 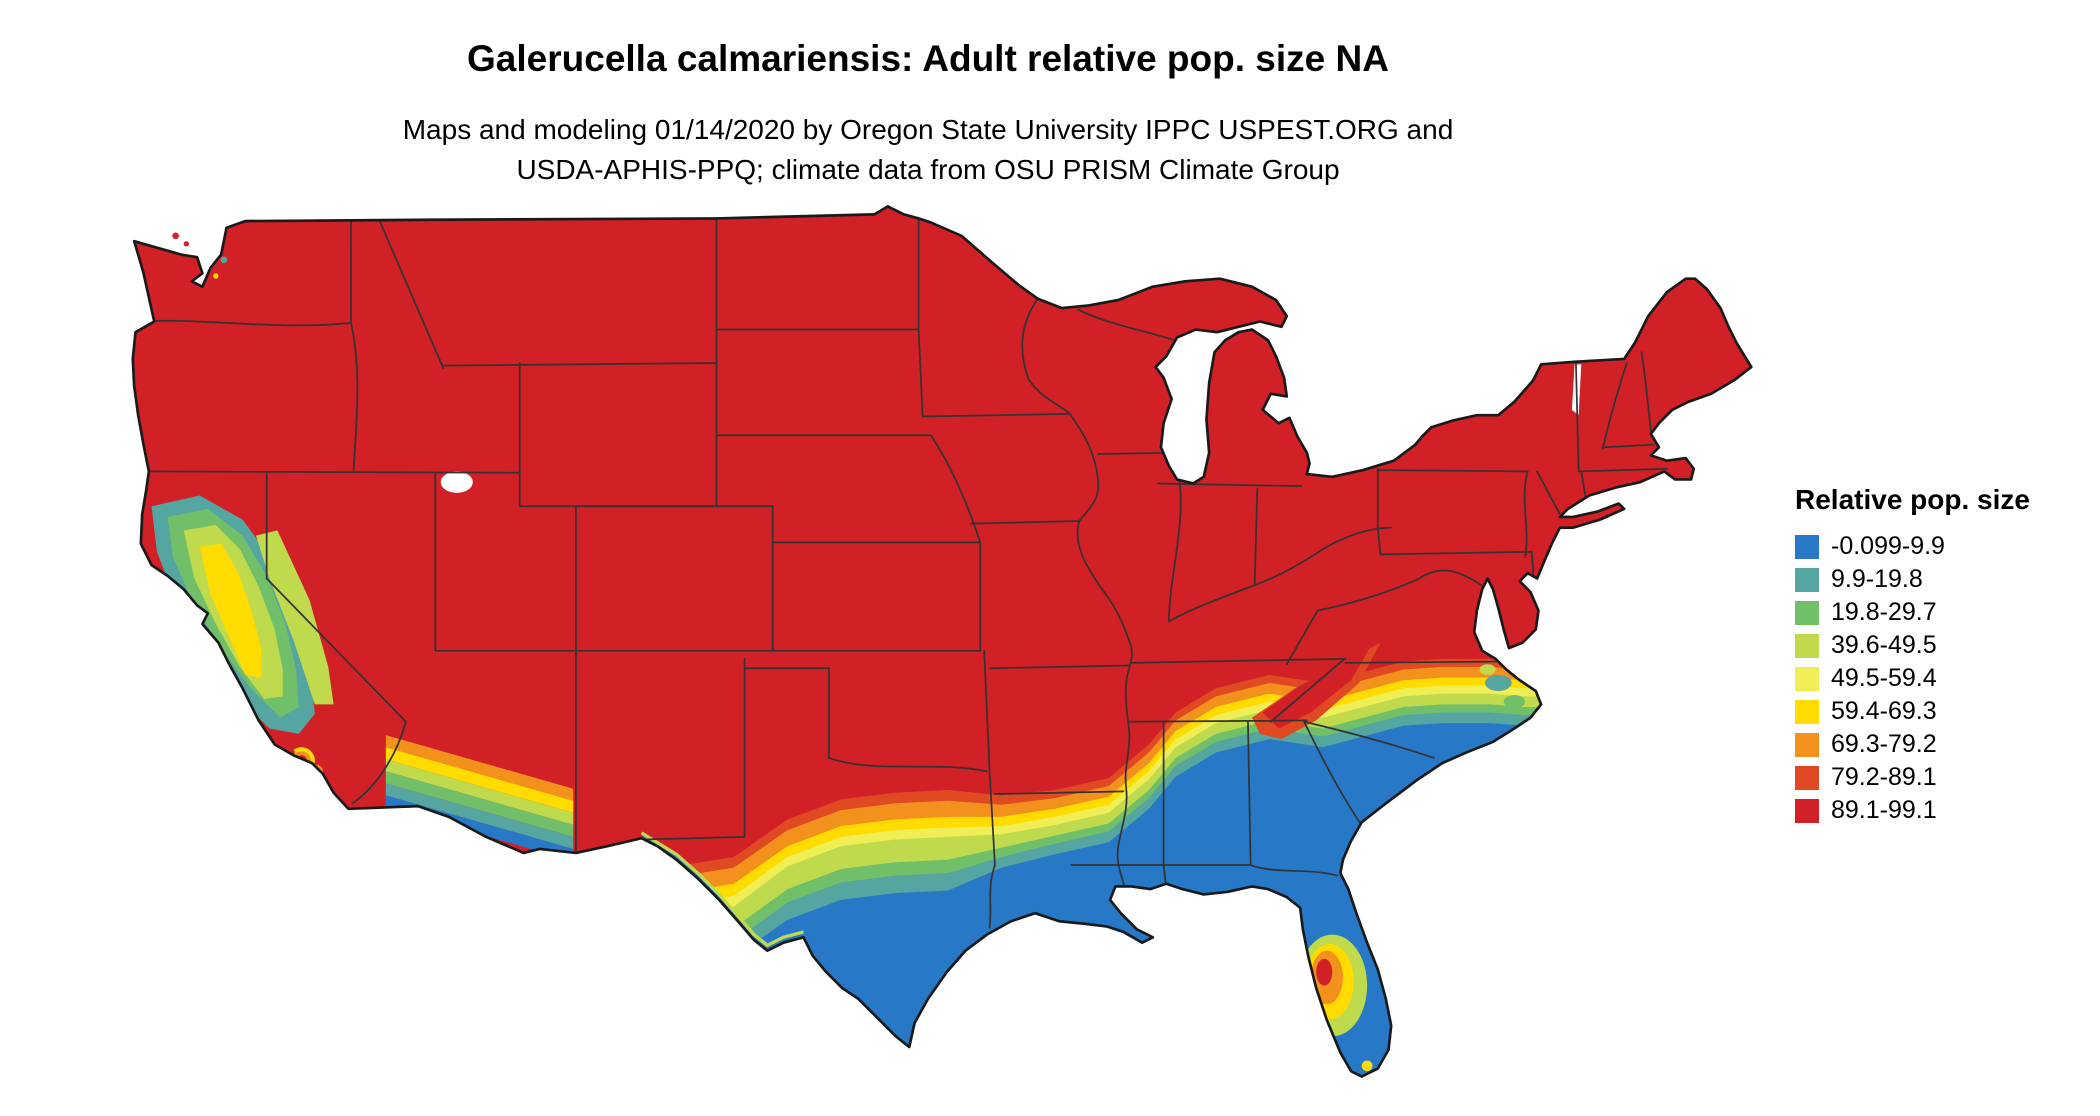 I want to click on great-salt-lake, so click(x=456, y=482).